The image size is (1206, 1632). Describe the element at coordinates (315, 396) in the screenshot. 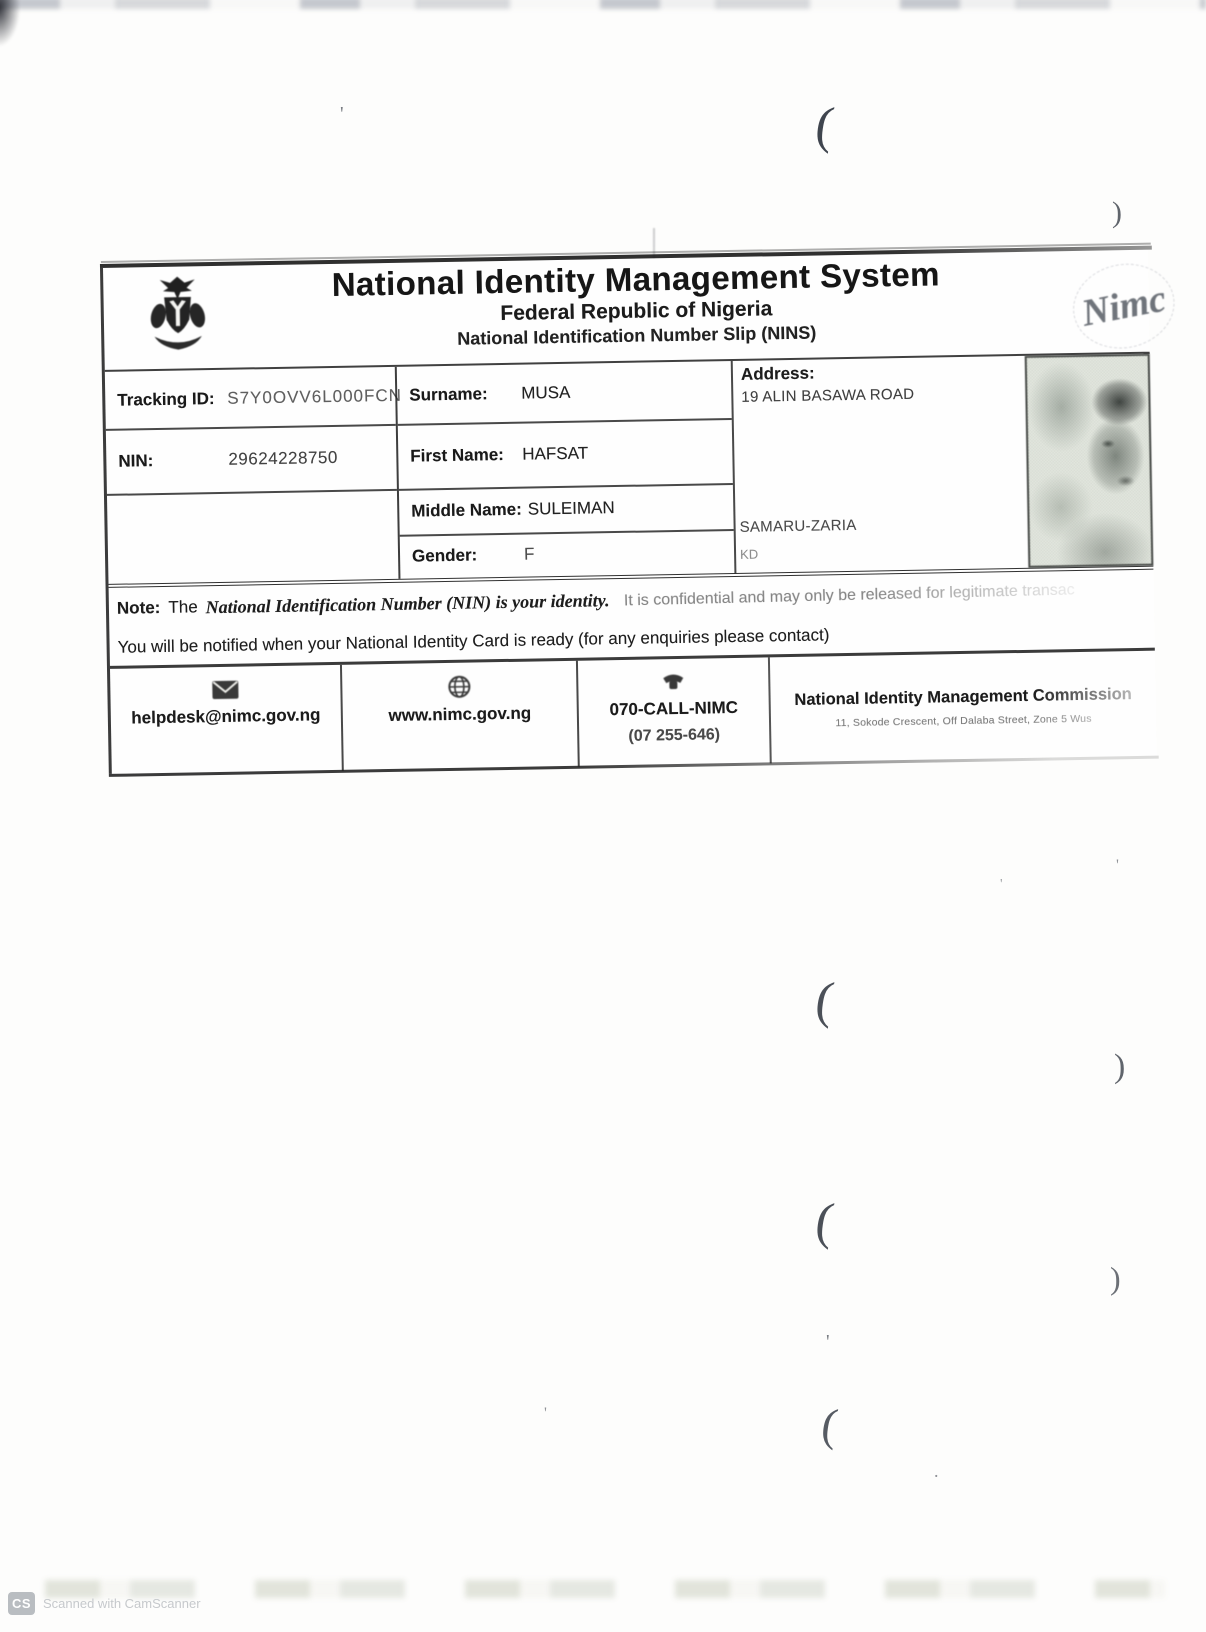

I see `tracking-id-value: S7Y0OVV6L000FCN` at that location.